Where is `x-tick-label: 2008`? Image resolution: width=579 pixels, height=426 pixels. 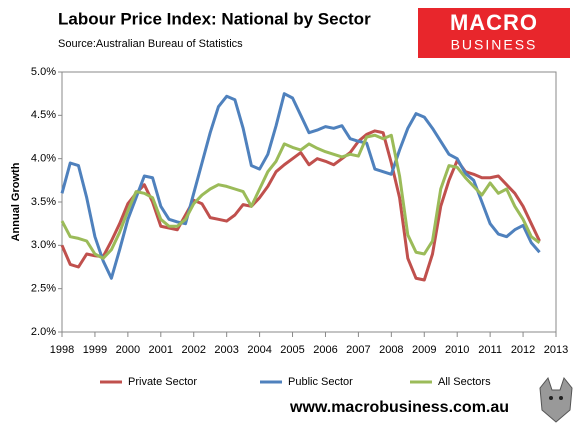
x-tick-label: 2008 is located at coordinates (391, 350).